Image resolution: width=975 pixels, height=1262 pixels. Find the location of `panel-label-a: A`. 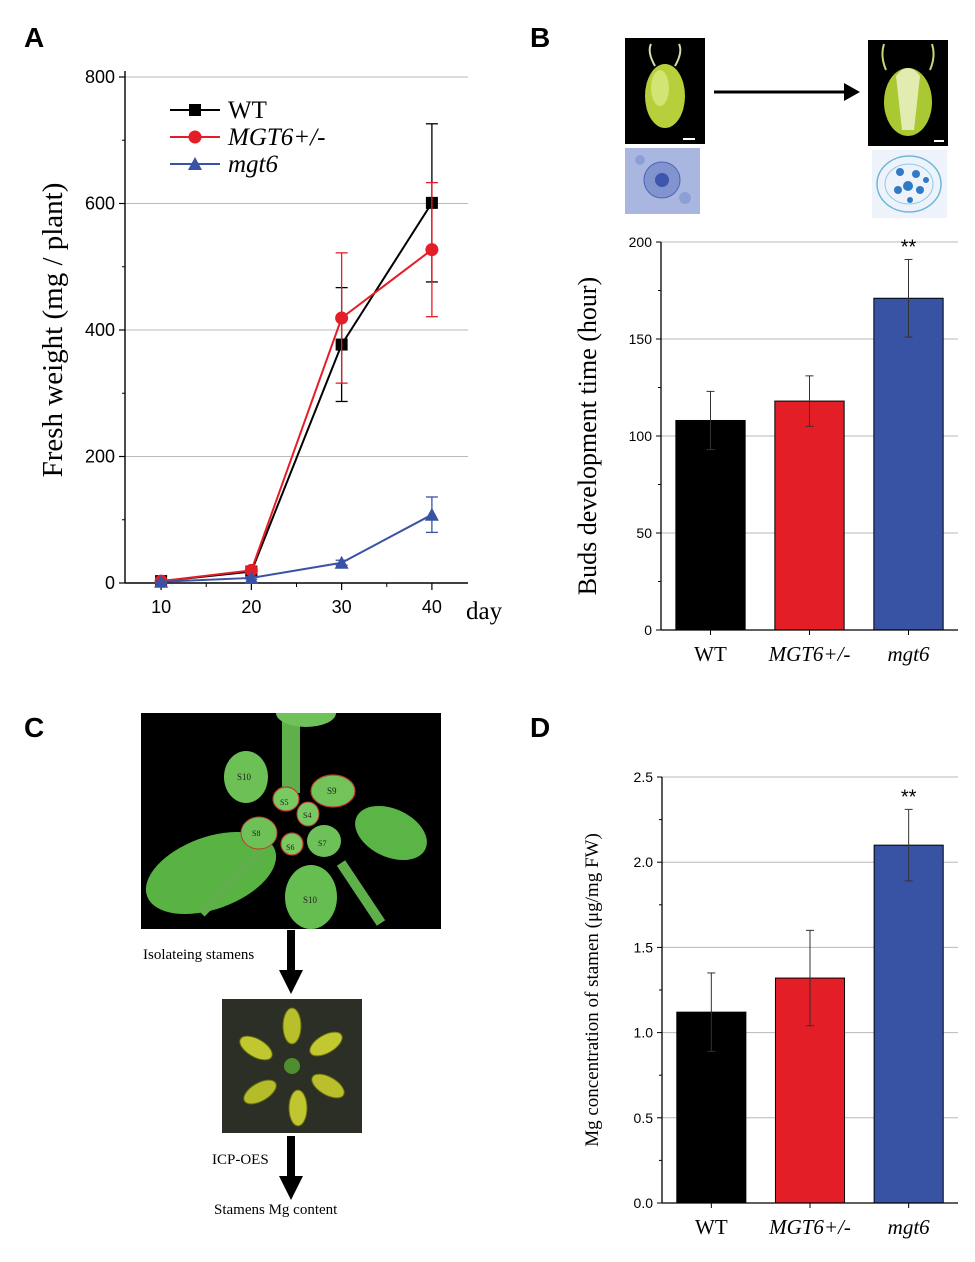

panel-label-a: A is located at coordinates (34, 37).